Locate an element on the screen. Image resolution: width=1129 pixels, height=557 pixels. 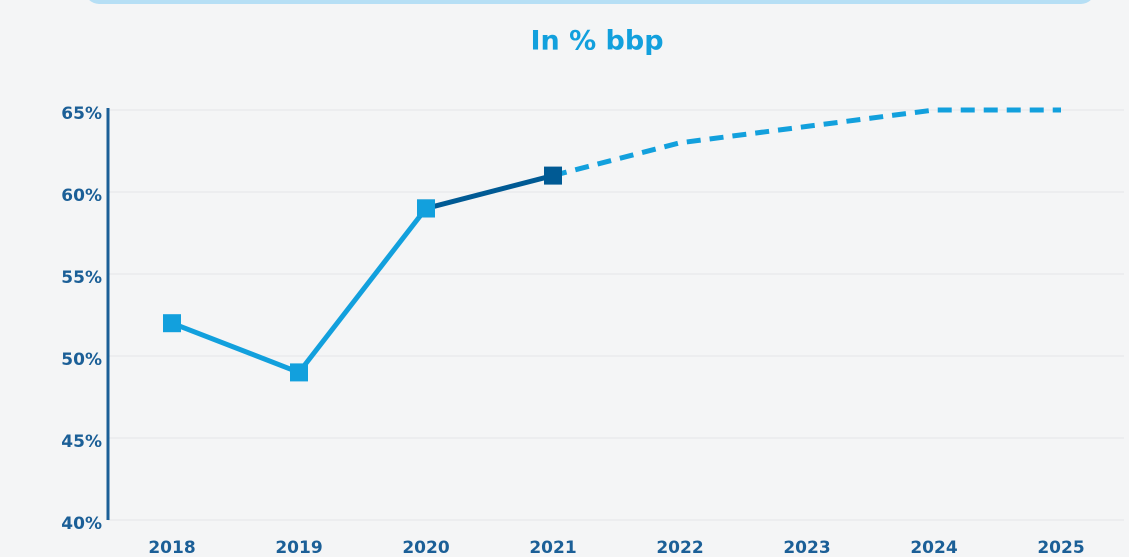
header-bar is located at coordinates (590, 2).